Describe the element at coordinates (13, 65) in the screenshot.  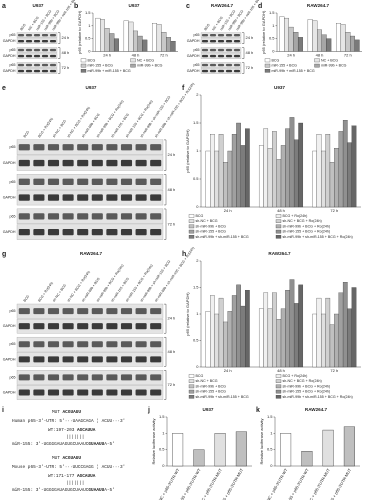
I see `row-label: p65` at that location.